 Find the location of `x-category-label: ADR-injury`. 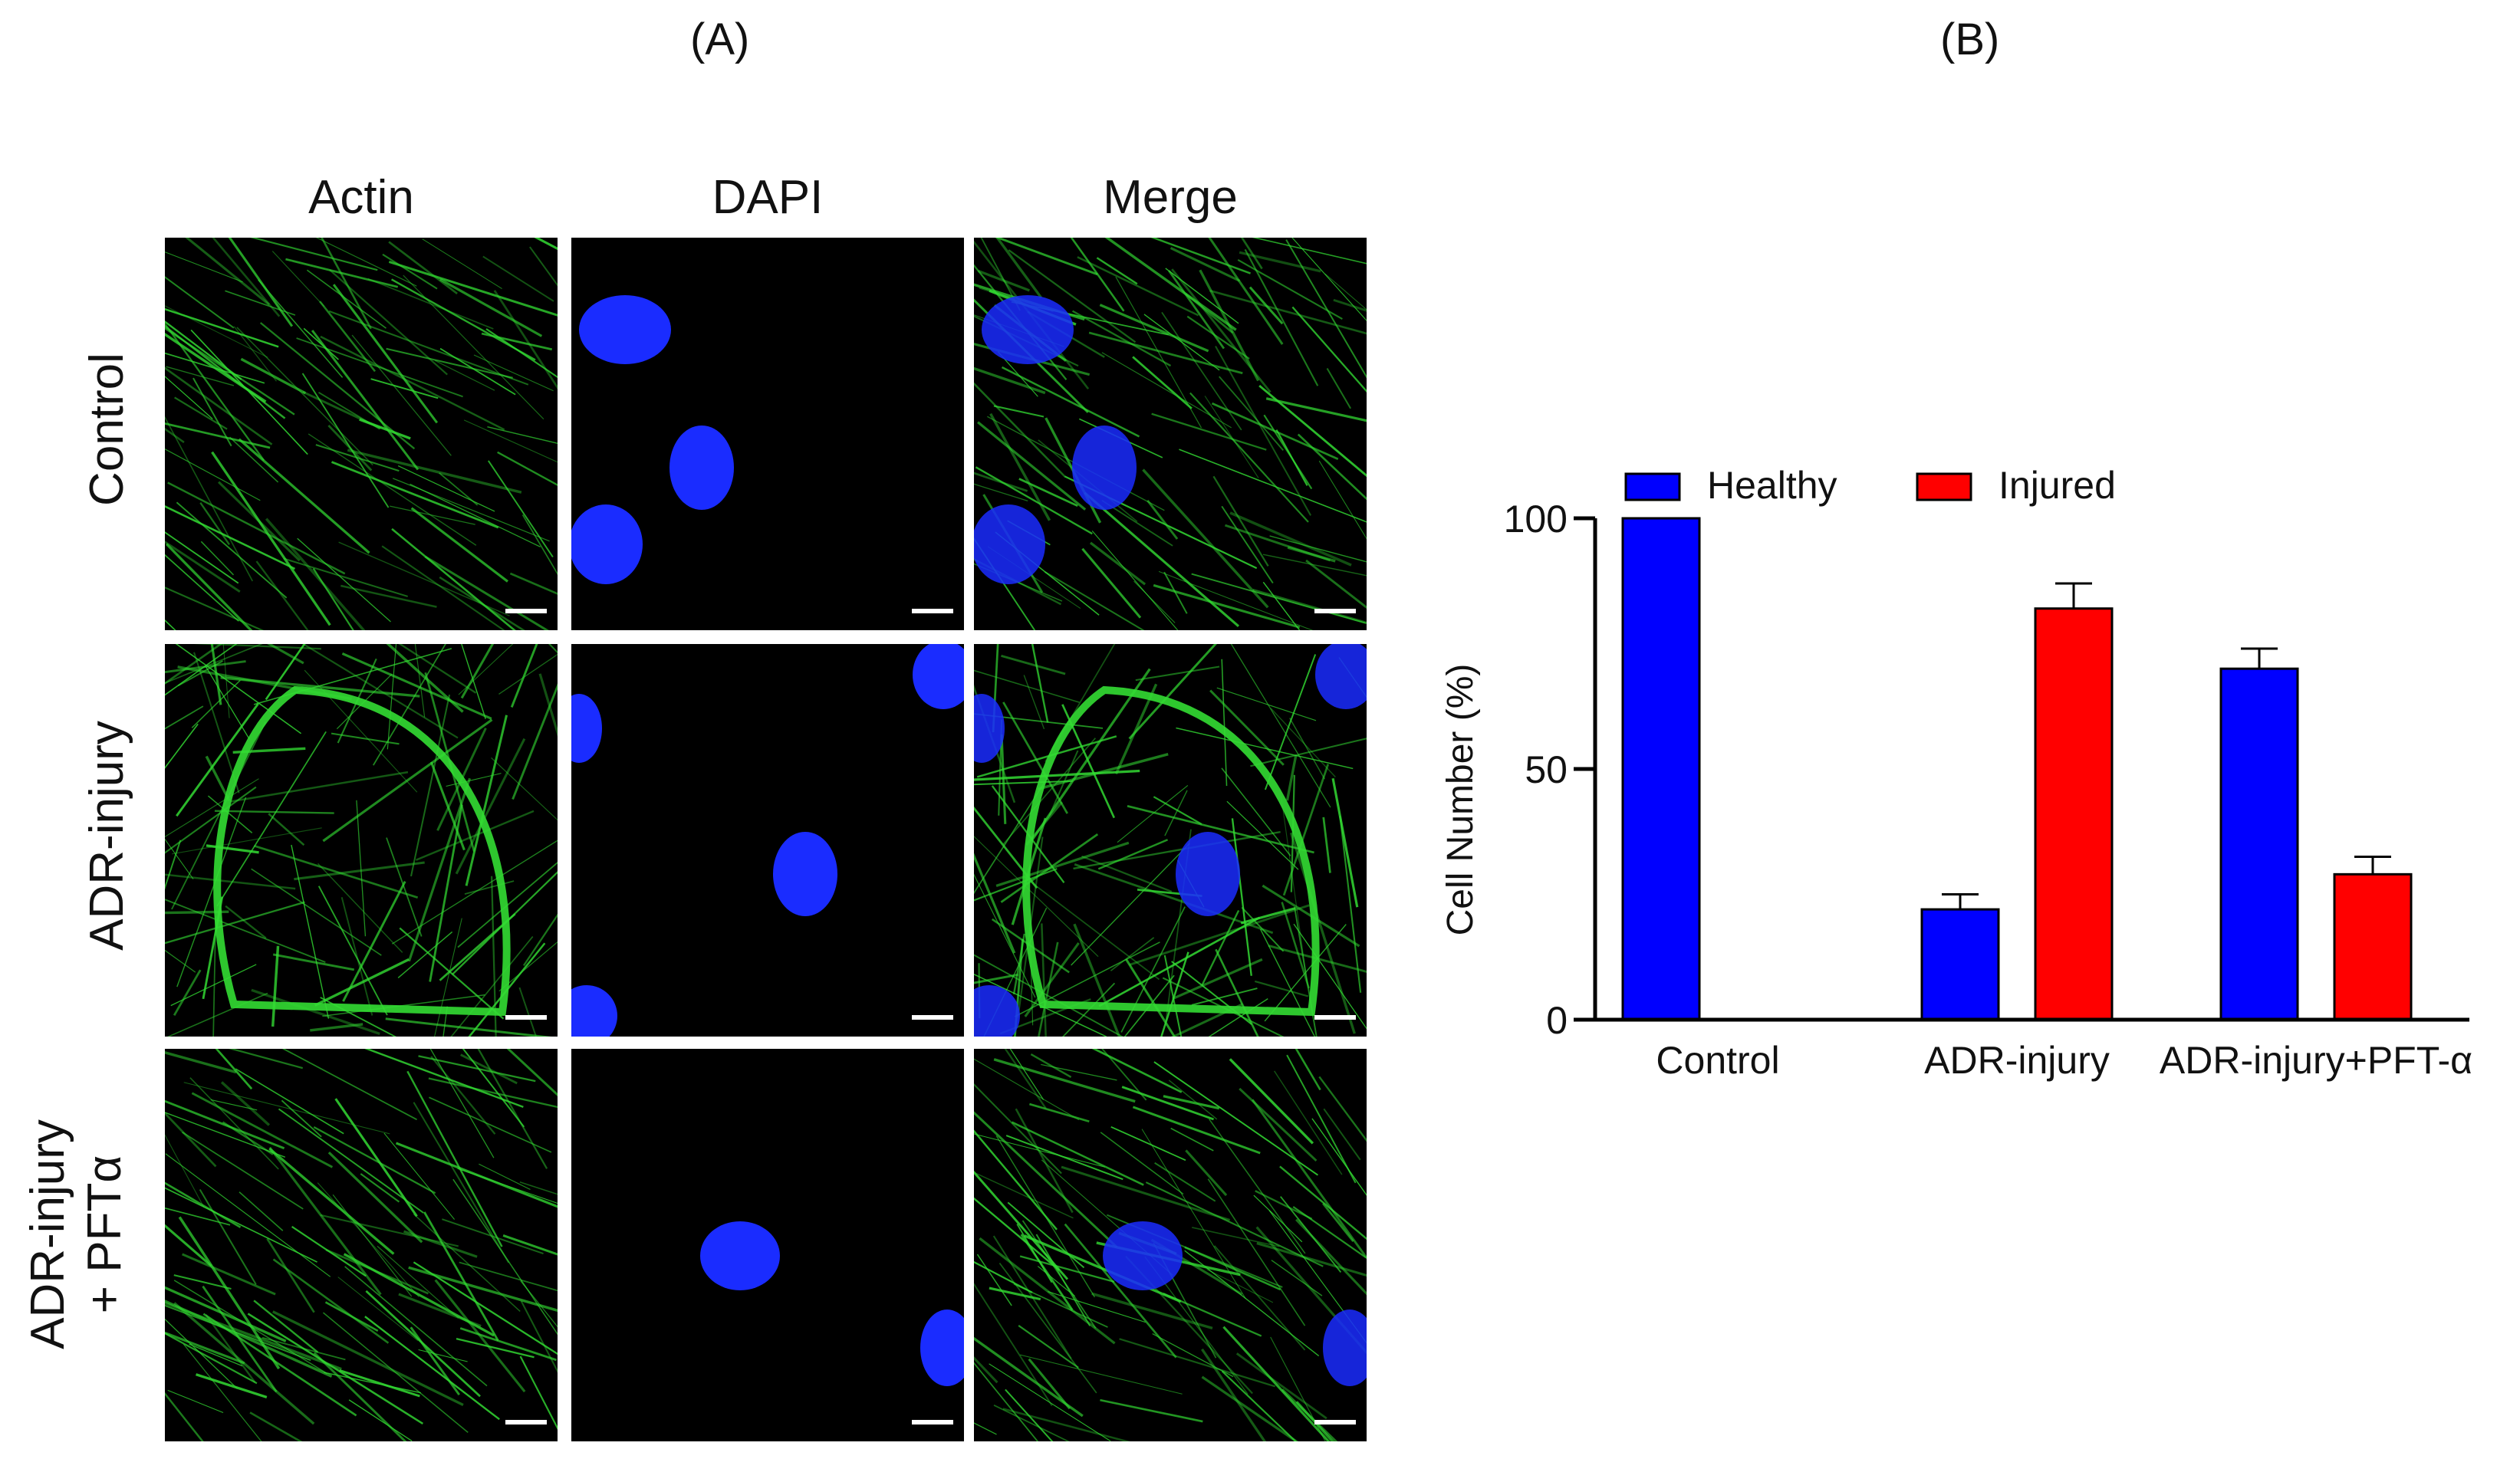

x-category-label: ADR-injury is located at coordinates (2017, 1060).